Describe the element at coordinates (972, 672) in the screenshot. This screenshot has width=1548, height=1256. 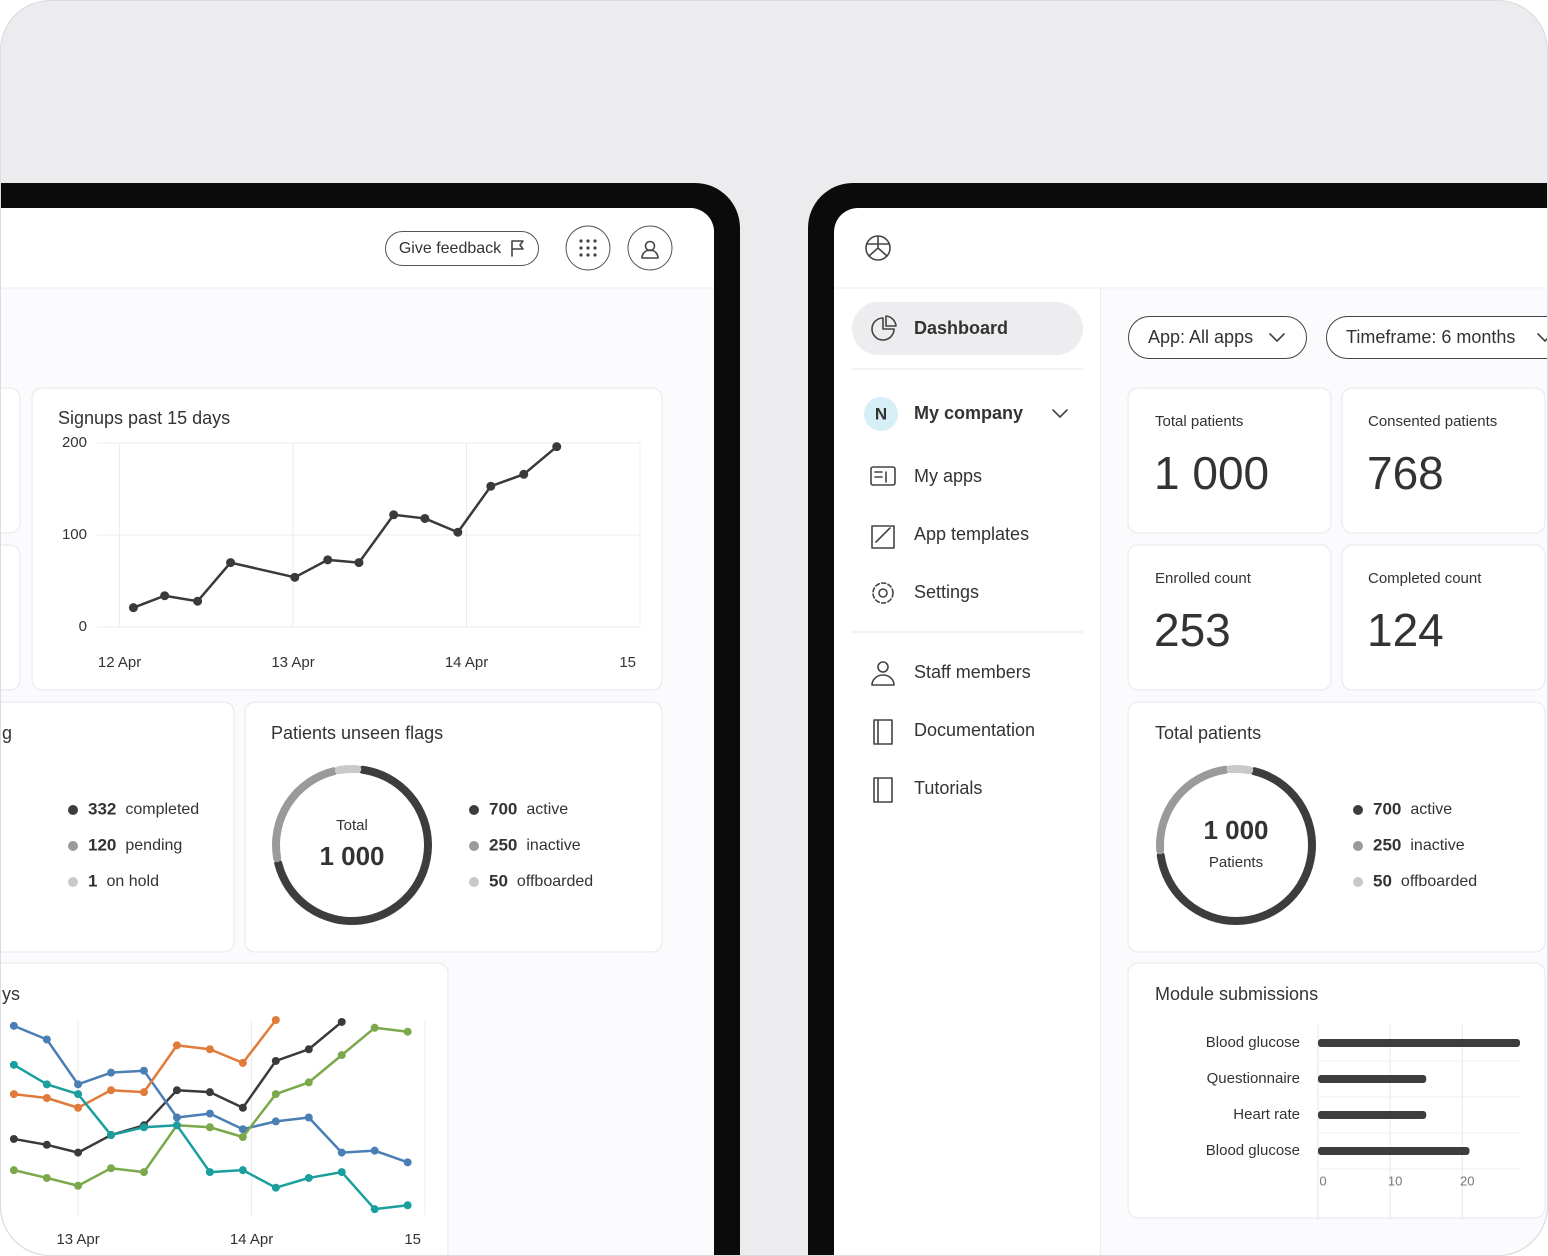
I see `nav-item: Staff members` at that location.